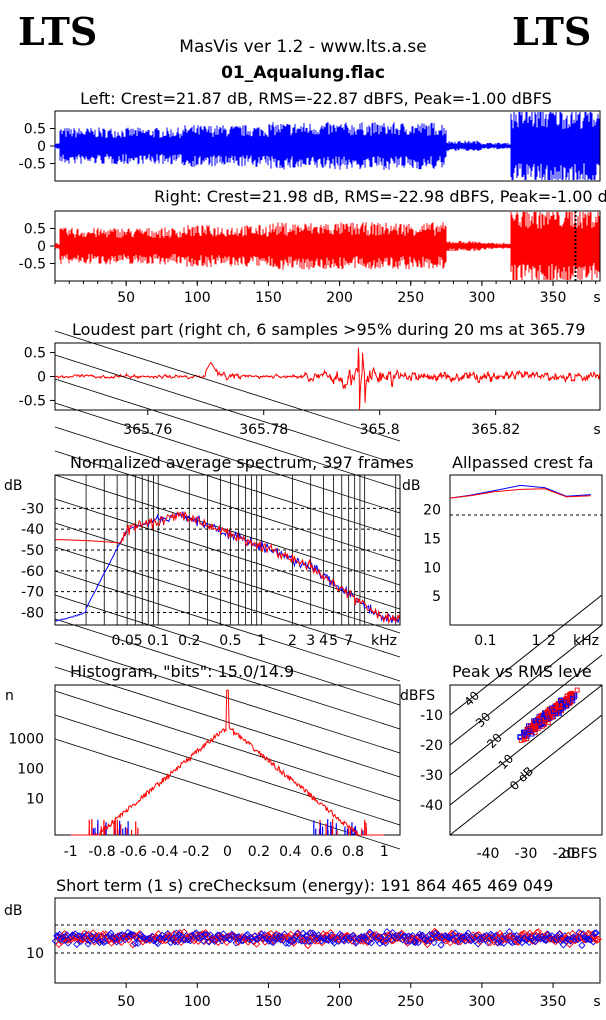 The image size is (606, 1020). Describe the element at coordinates (431, 716) in the screenshot. I see `peak-rms-ytick-label: -10` at that location.